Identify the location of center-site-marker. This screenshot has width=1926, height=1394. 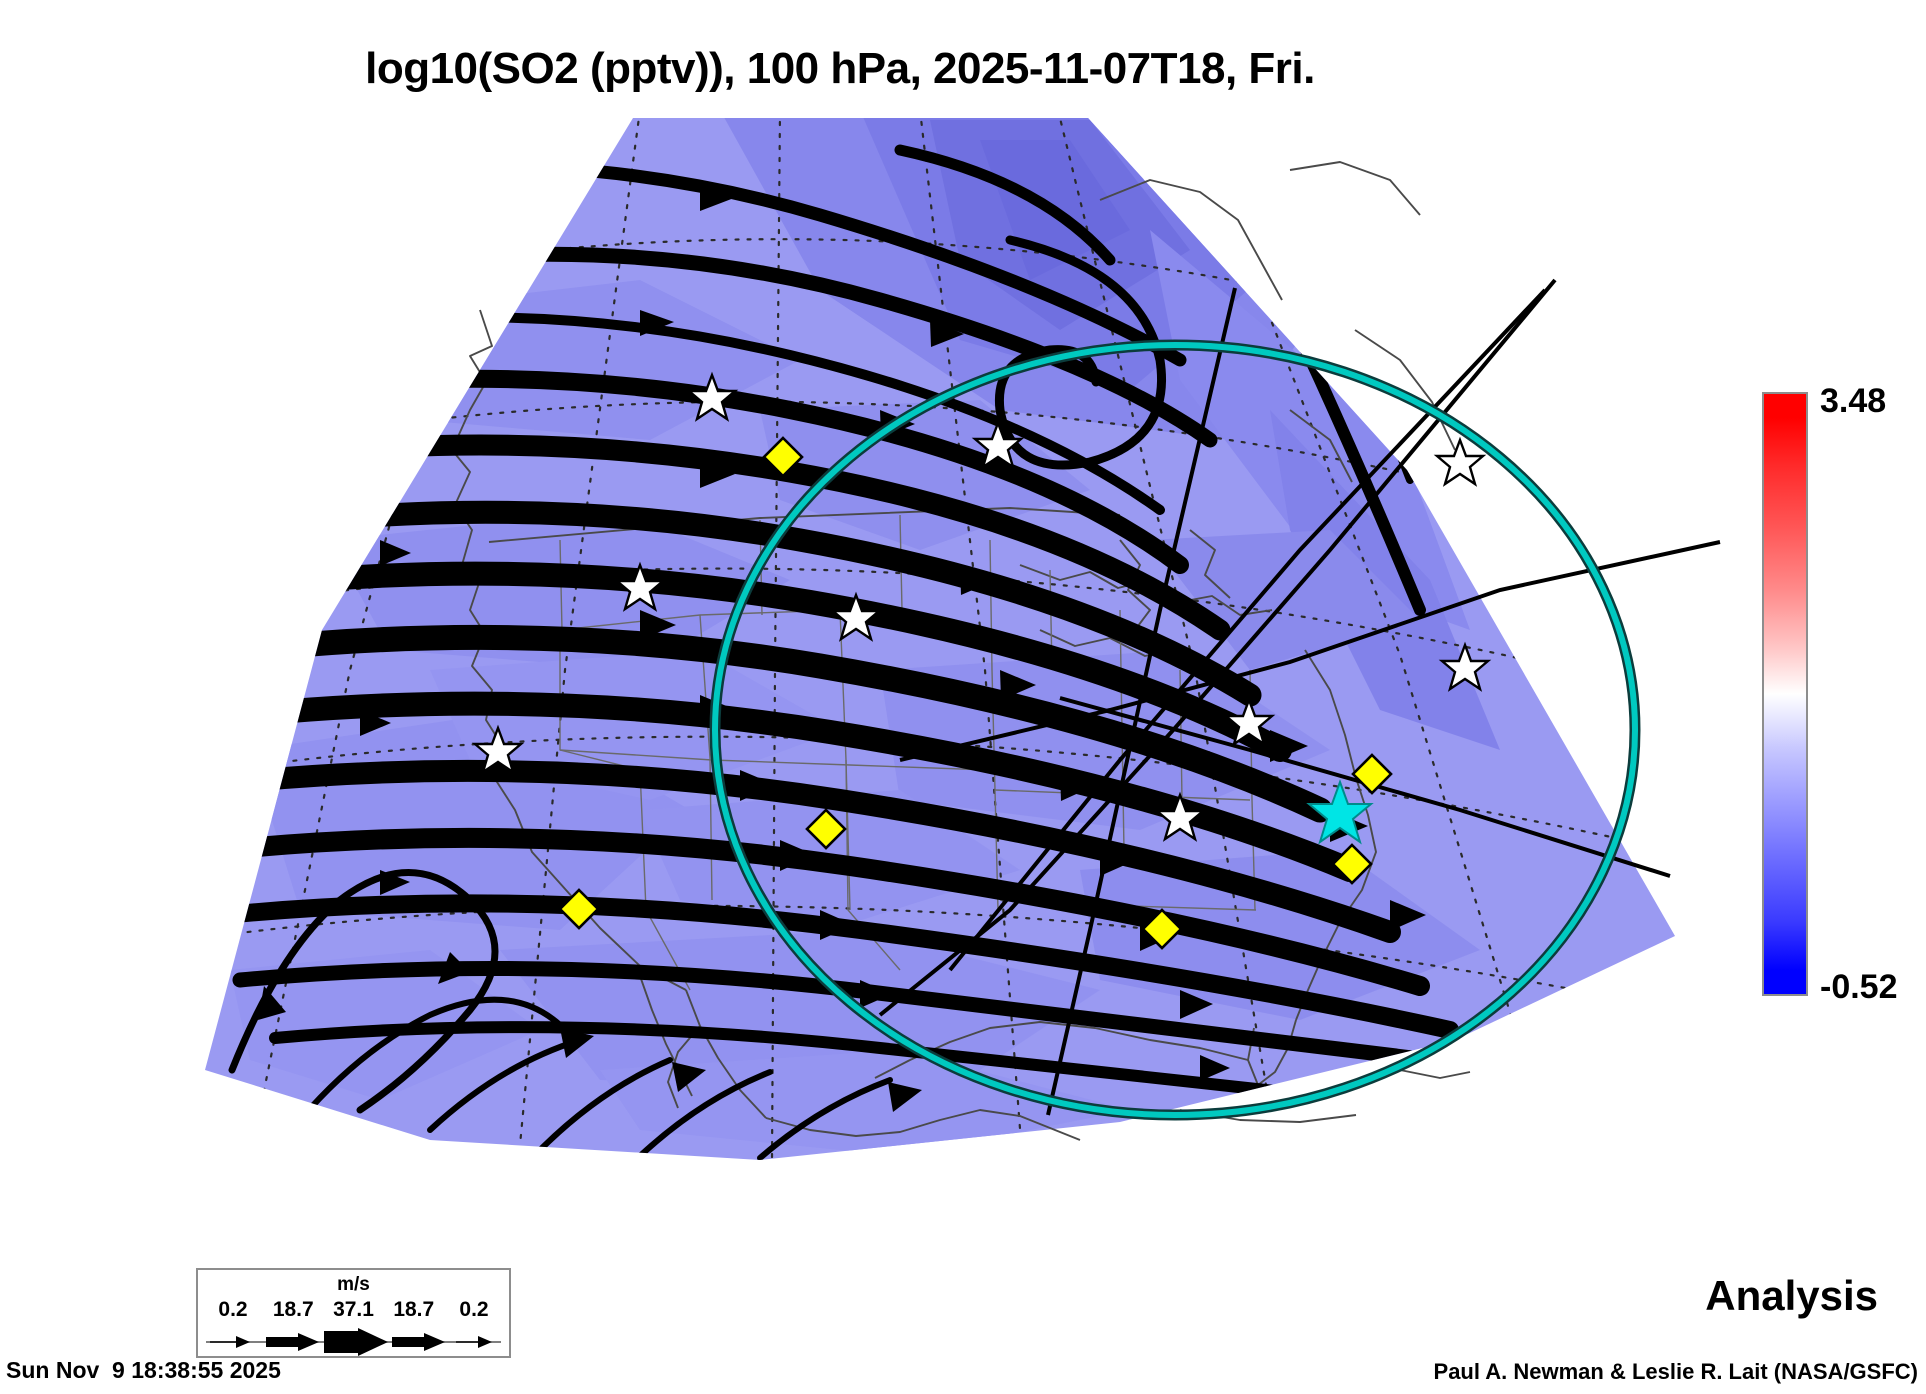
(1340, 812).